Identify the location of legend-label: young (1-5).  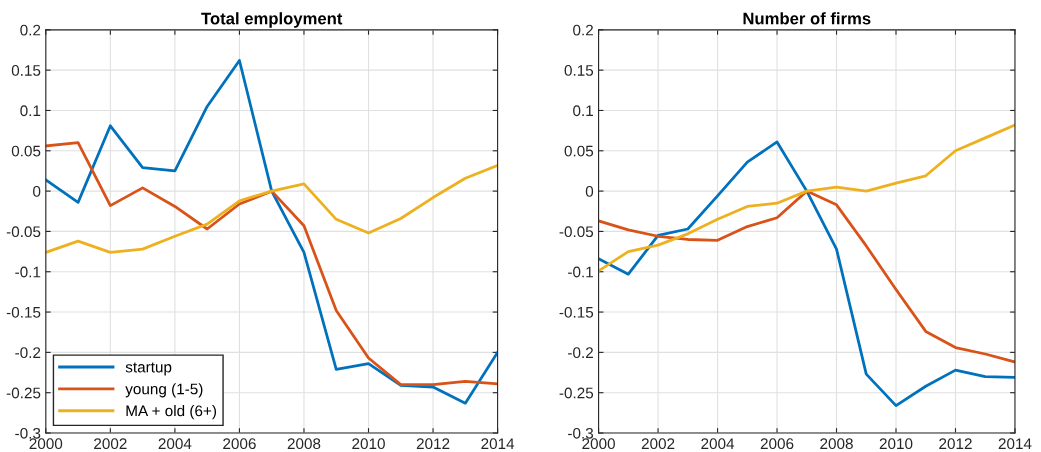
(164, 390).